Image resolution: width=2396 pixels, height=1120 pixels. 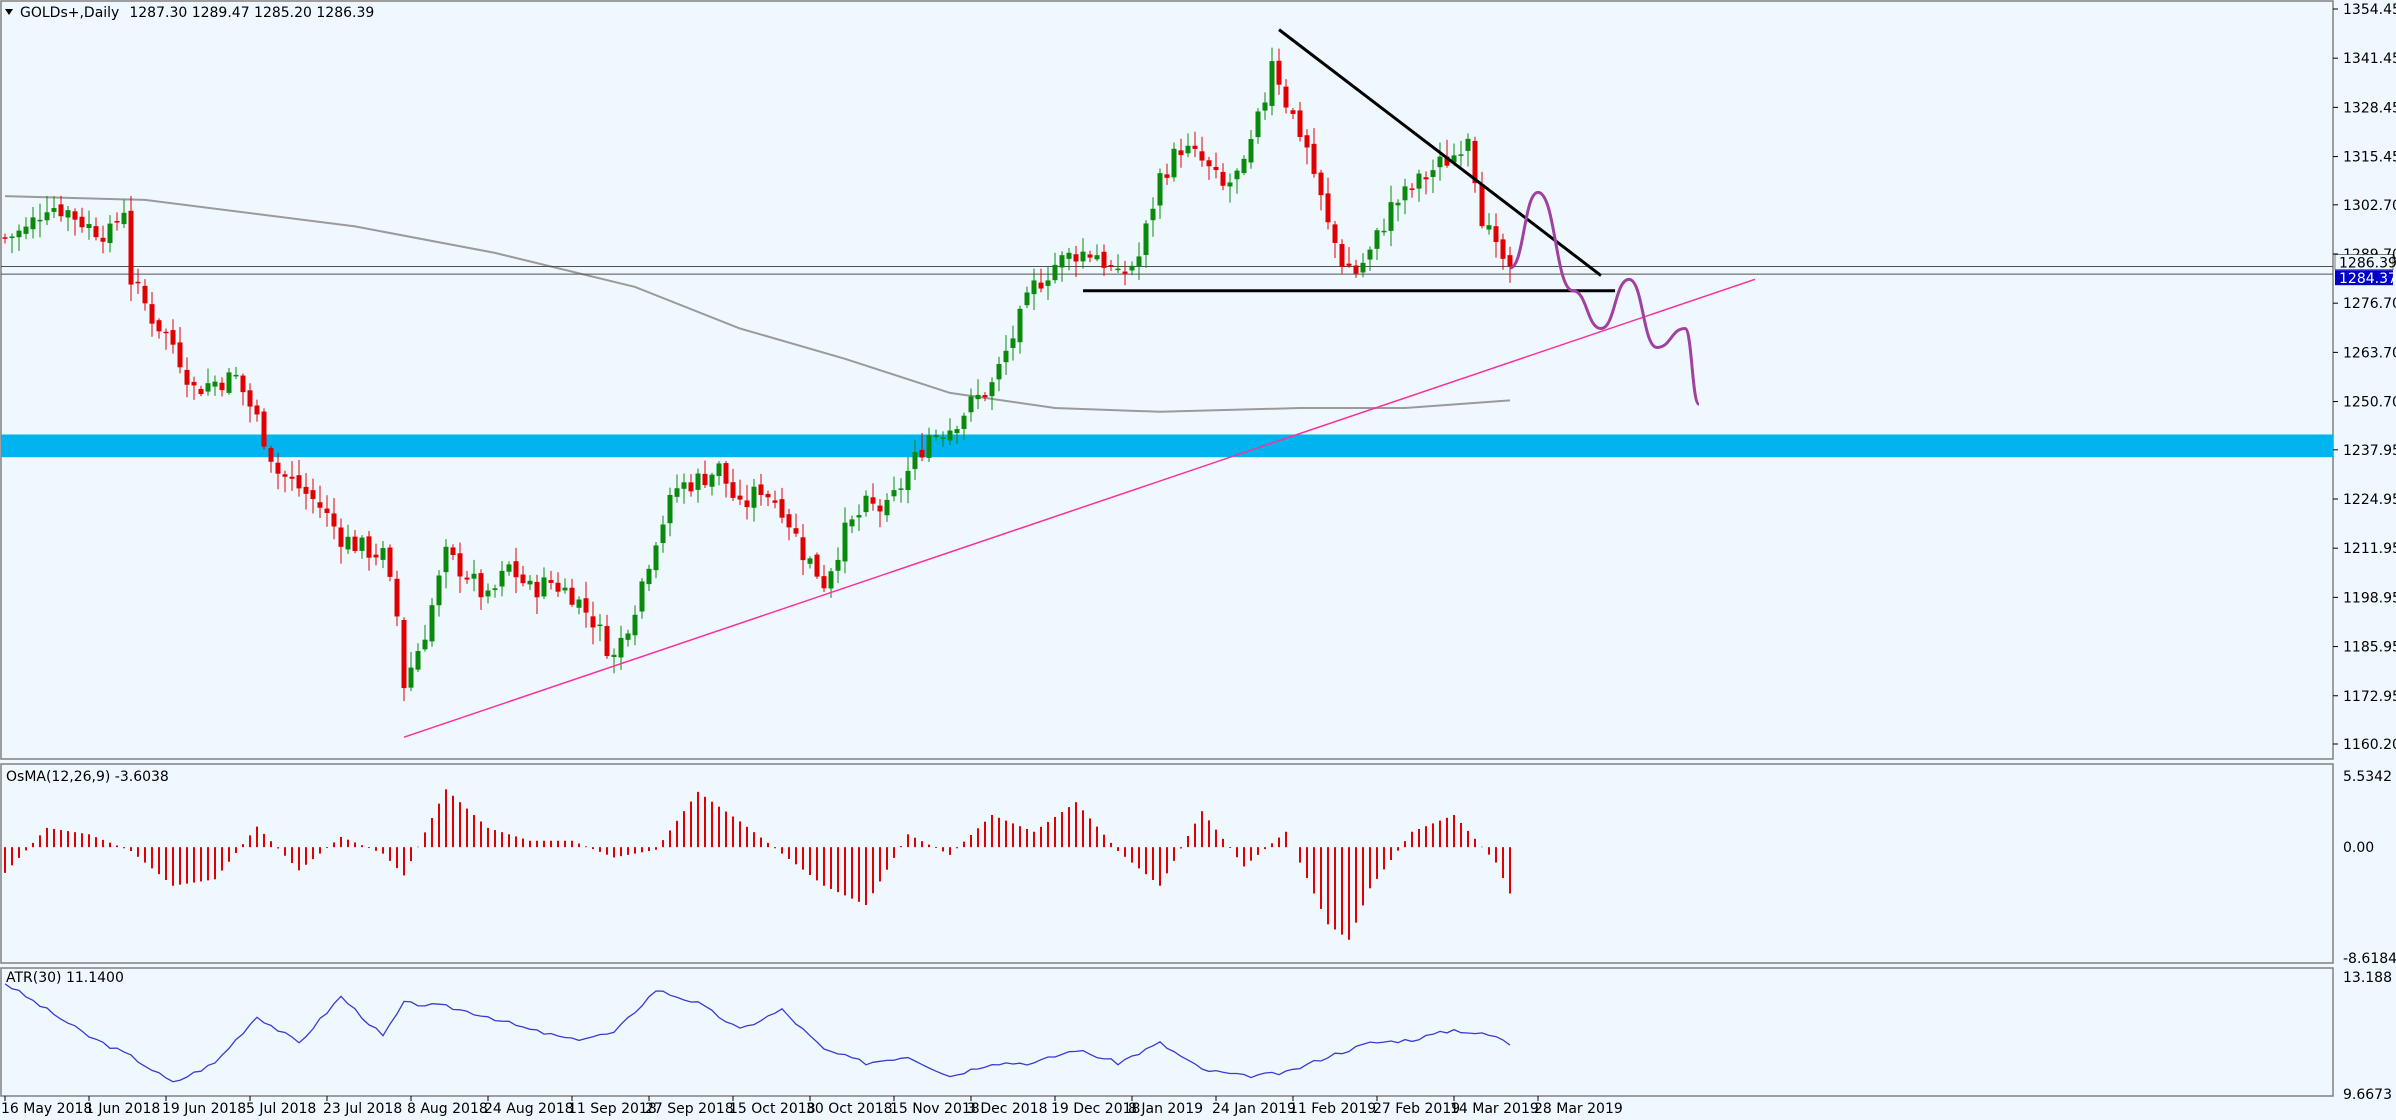 I want to click on date-tick-label: 27 Feb 2019, so click(x=1416, y=1109).